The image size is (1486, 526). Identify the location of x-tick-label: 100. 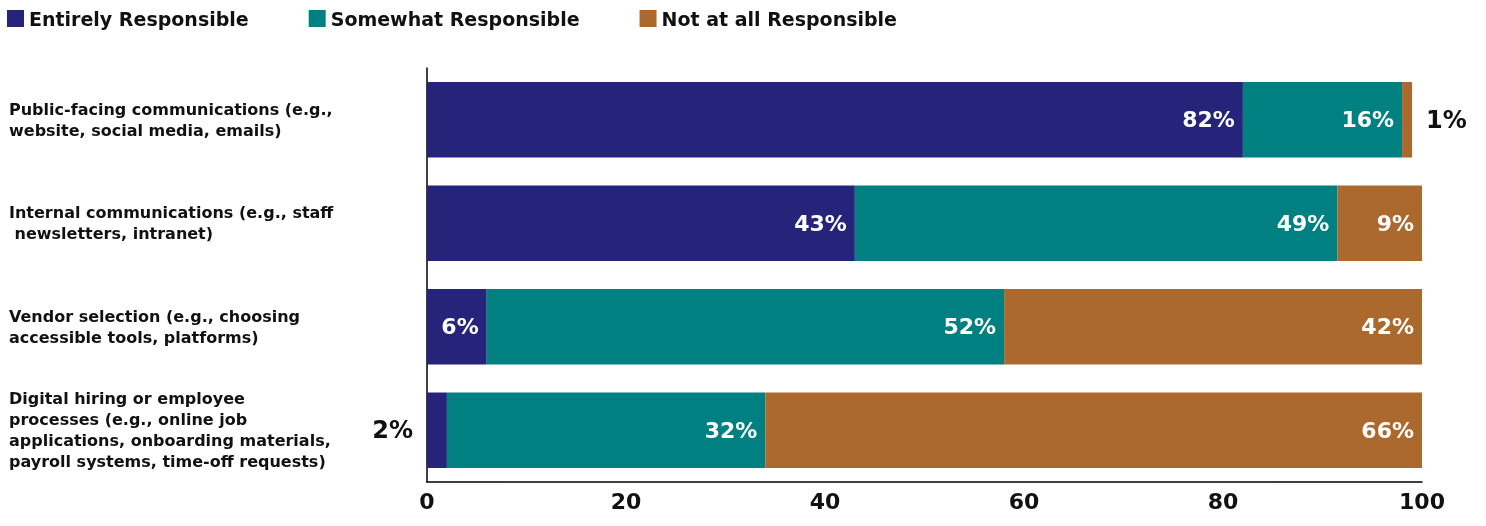
(1422, 501).